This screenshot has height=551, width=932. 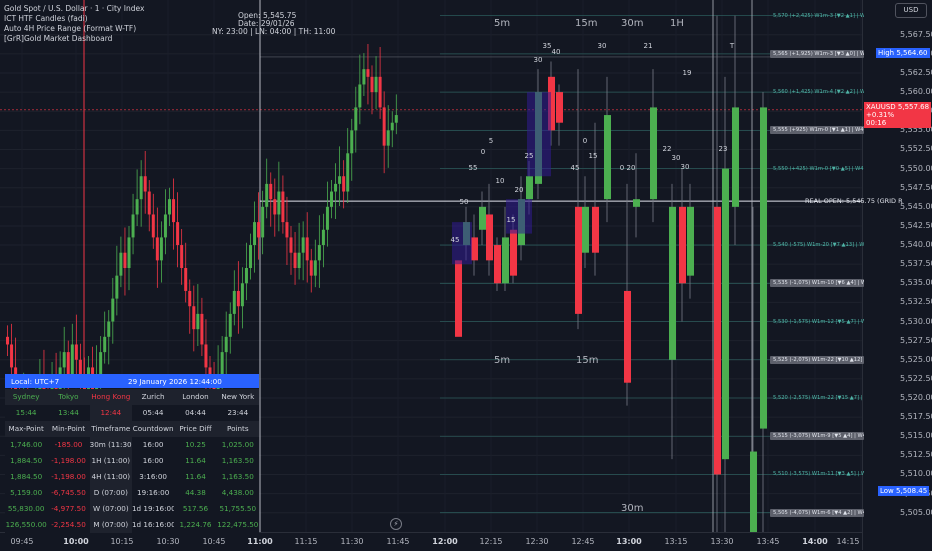 What do you see at coordinates (396, 524) in the screenshot?
I see `replay-icon: ⚡` at bounding box center [396, 524].